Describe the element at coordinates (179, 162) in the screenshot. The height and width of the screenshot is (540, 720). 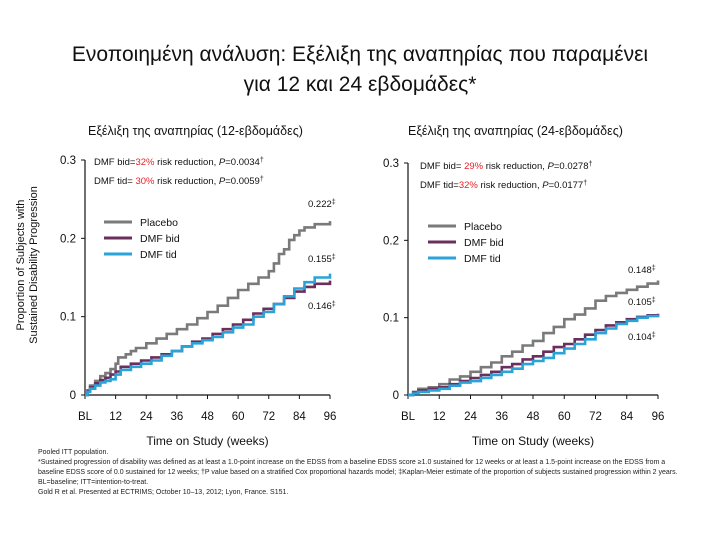
I see `risk-reduction-annotation: DMF bid=32% risk reduction, P=0.0034†` at that location.